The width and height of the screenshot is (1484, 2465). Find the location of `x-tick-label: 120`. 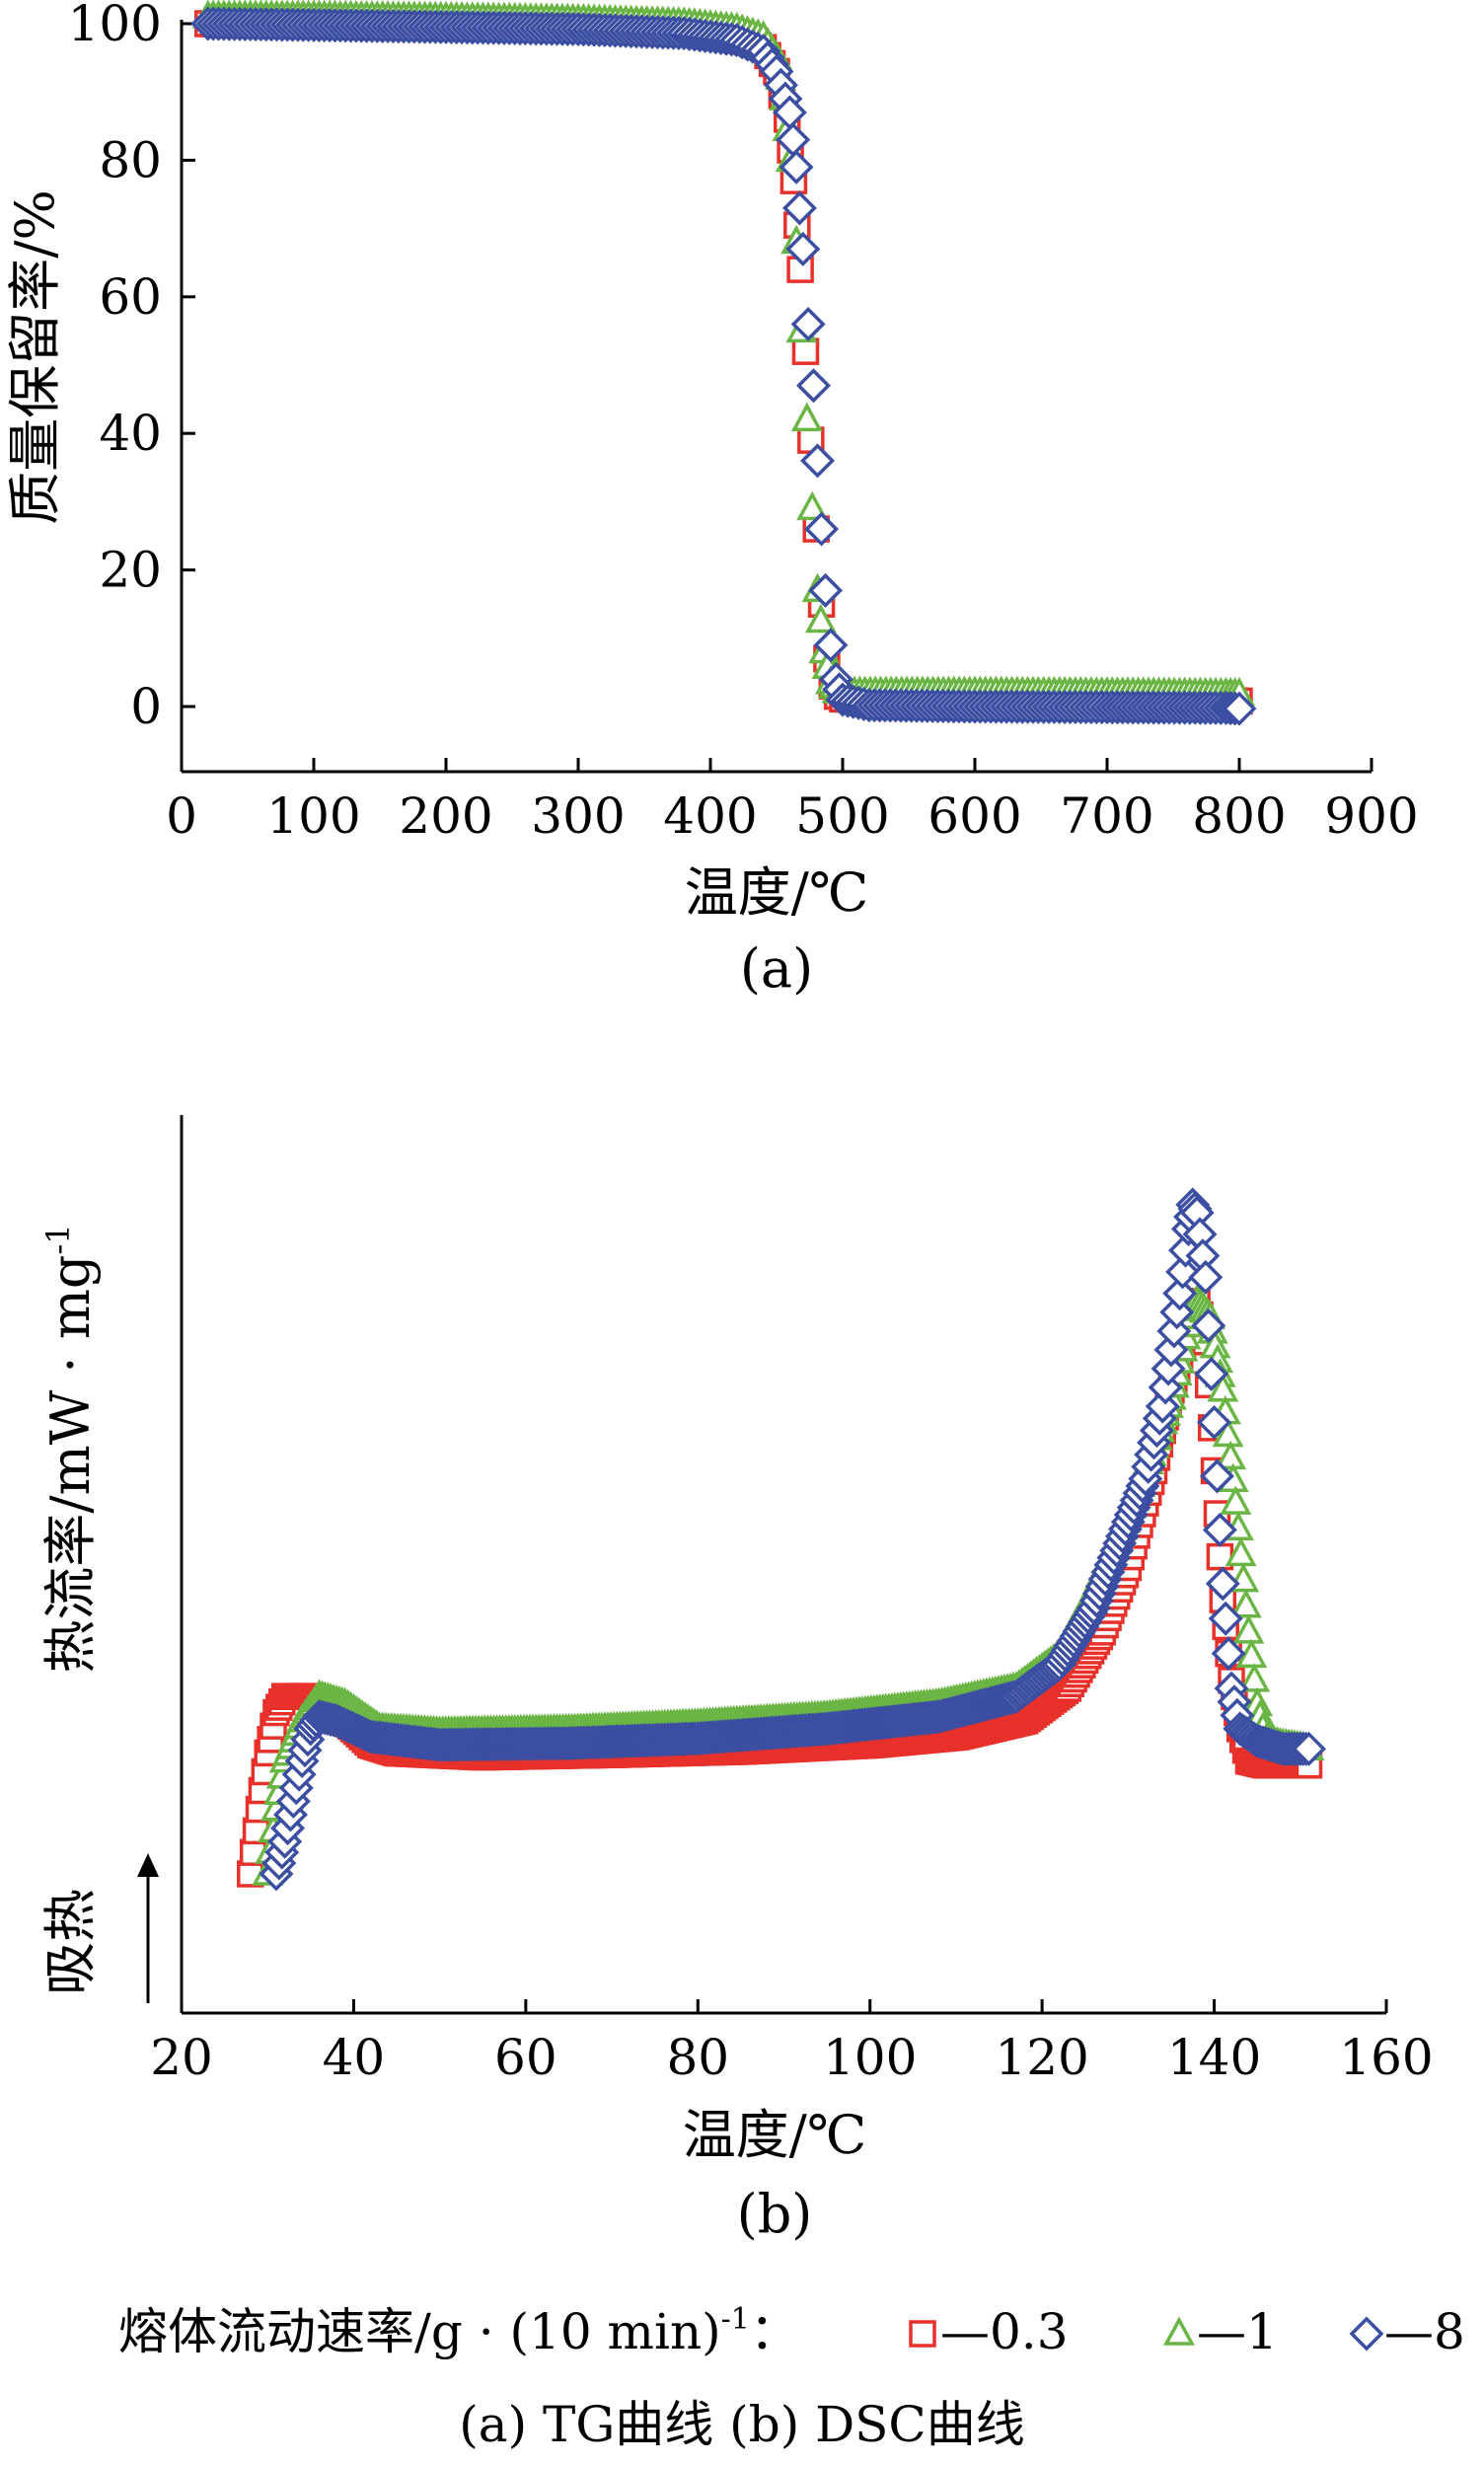

x-tick-label: 120 is located at coordinates (1041, 2057).